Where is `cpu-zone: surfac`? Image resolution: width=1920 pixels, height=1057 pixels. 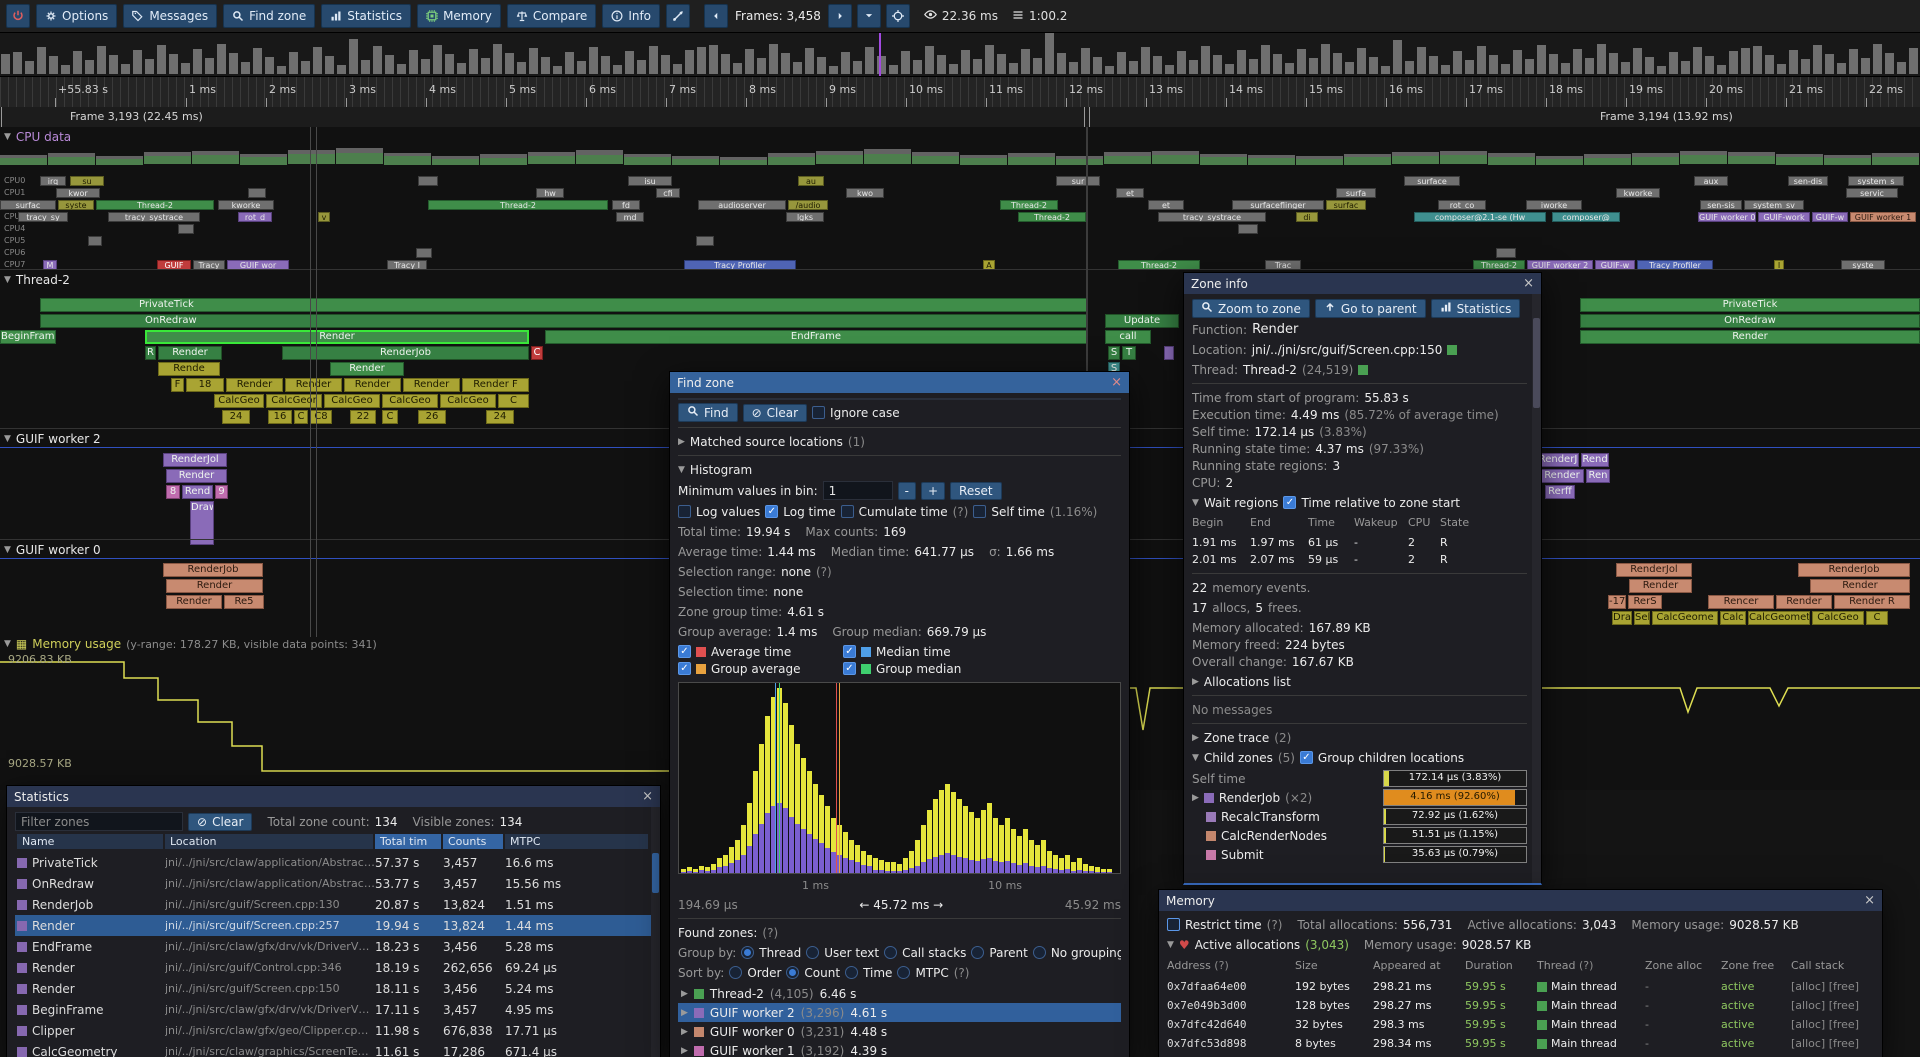
cpu-zone: surfac is located at coordinates (1346, 205).